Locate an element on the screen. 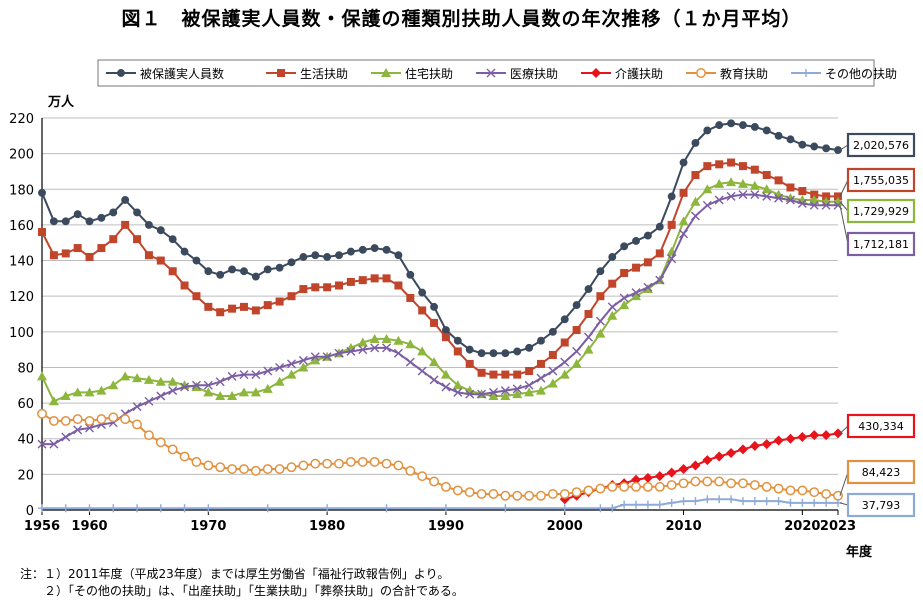  y-tick-label: 180 is located at coordinates (21, 190).